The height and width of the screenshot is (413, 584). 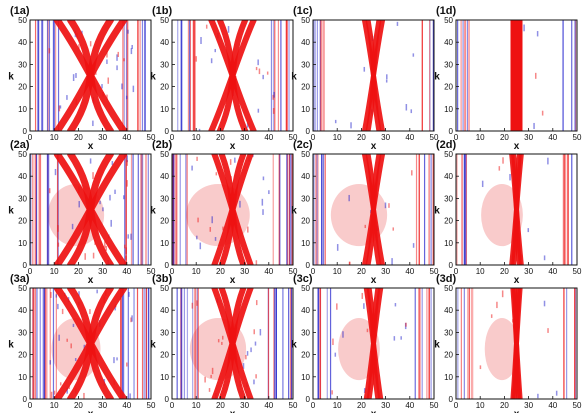 What do you see at coordinates (224, 343) in the screenshot?
I see `panel-3b: 0 10 20 30 40 50 0 10 20 30 40 50 x k (3b)` at bounding box center [224, 343].